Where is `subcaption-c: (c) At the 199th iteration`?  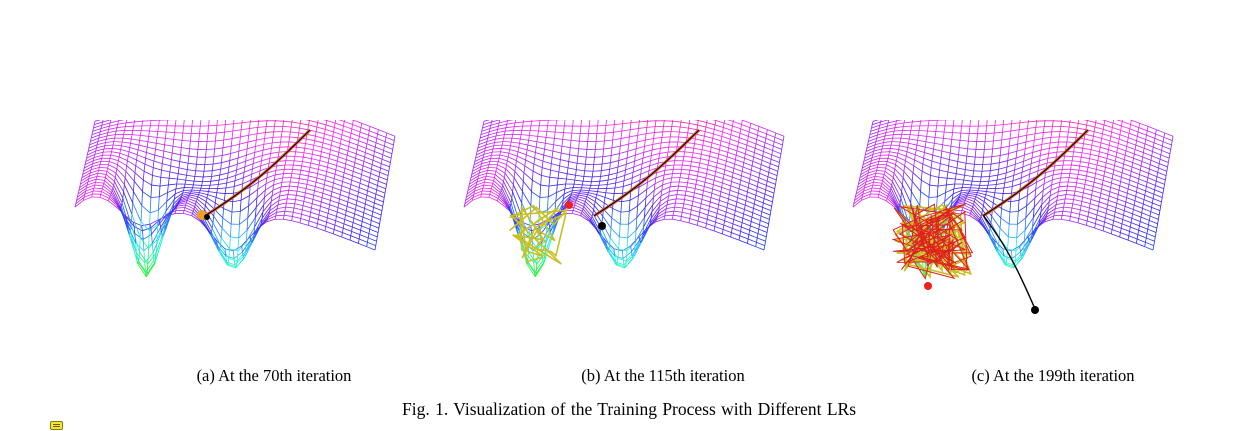 subcaption-c: (c) At the 199th iteration is located at coordinates (1053, 375).